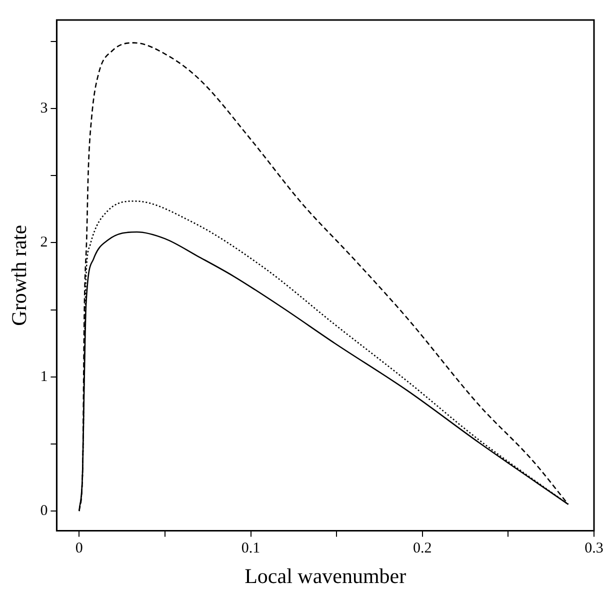 This screenshot has width=614, height=598. What do you see at coordinates (250, 548) in the screenshot?
I see `x-tick-label: 0.1` at bounding box center [250, 548].